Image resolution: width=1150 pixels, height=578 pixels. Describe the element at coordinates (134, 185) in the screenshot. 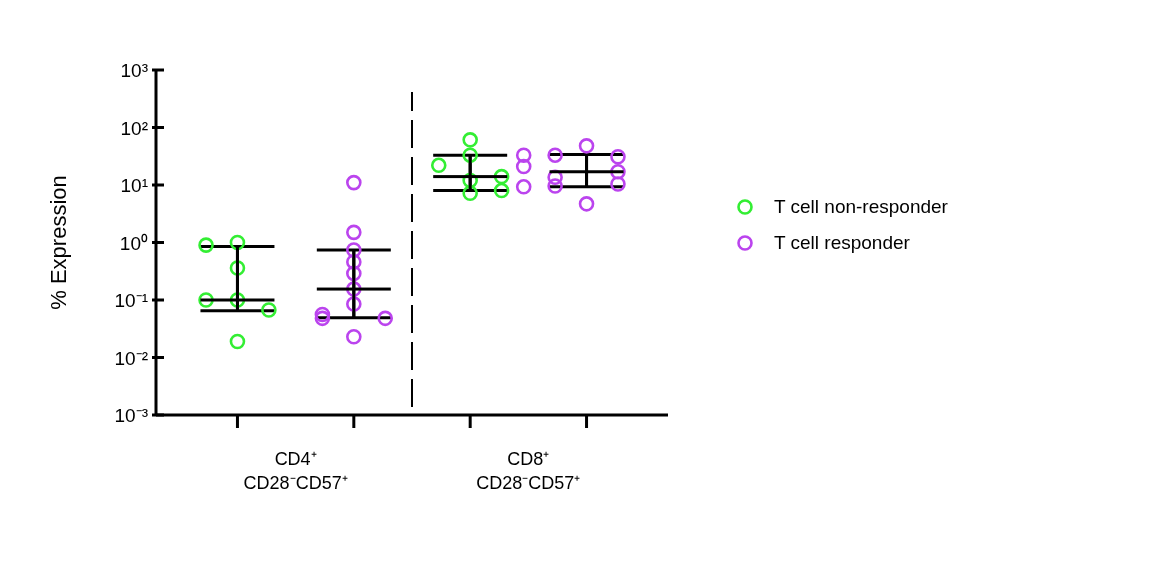

I see `y-tick-label: 10¹` at that location.